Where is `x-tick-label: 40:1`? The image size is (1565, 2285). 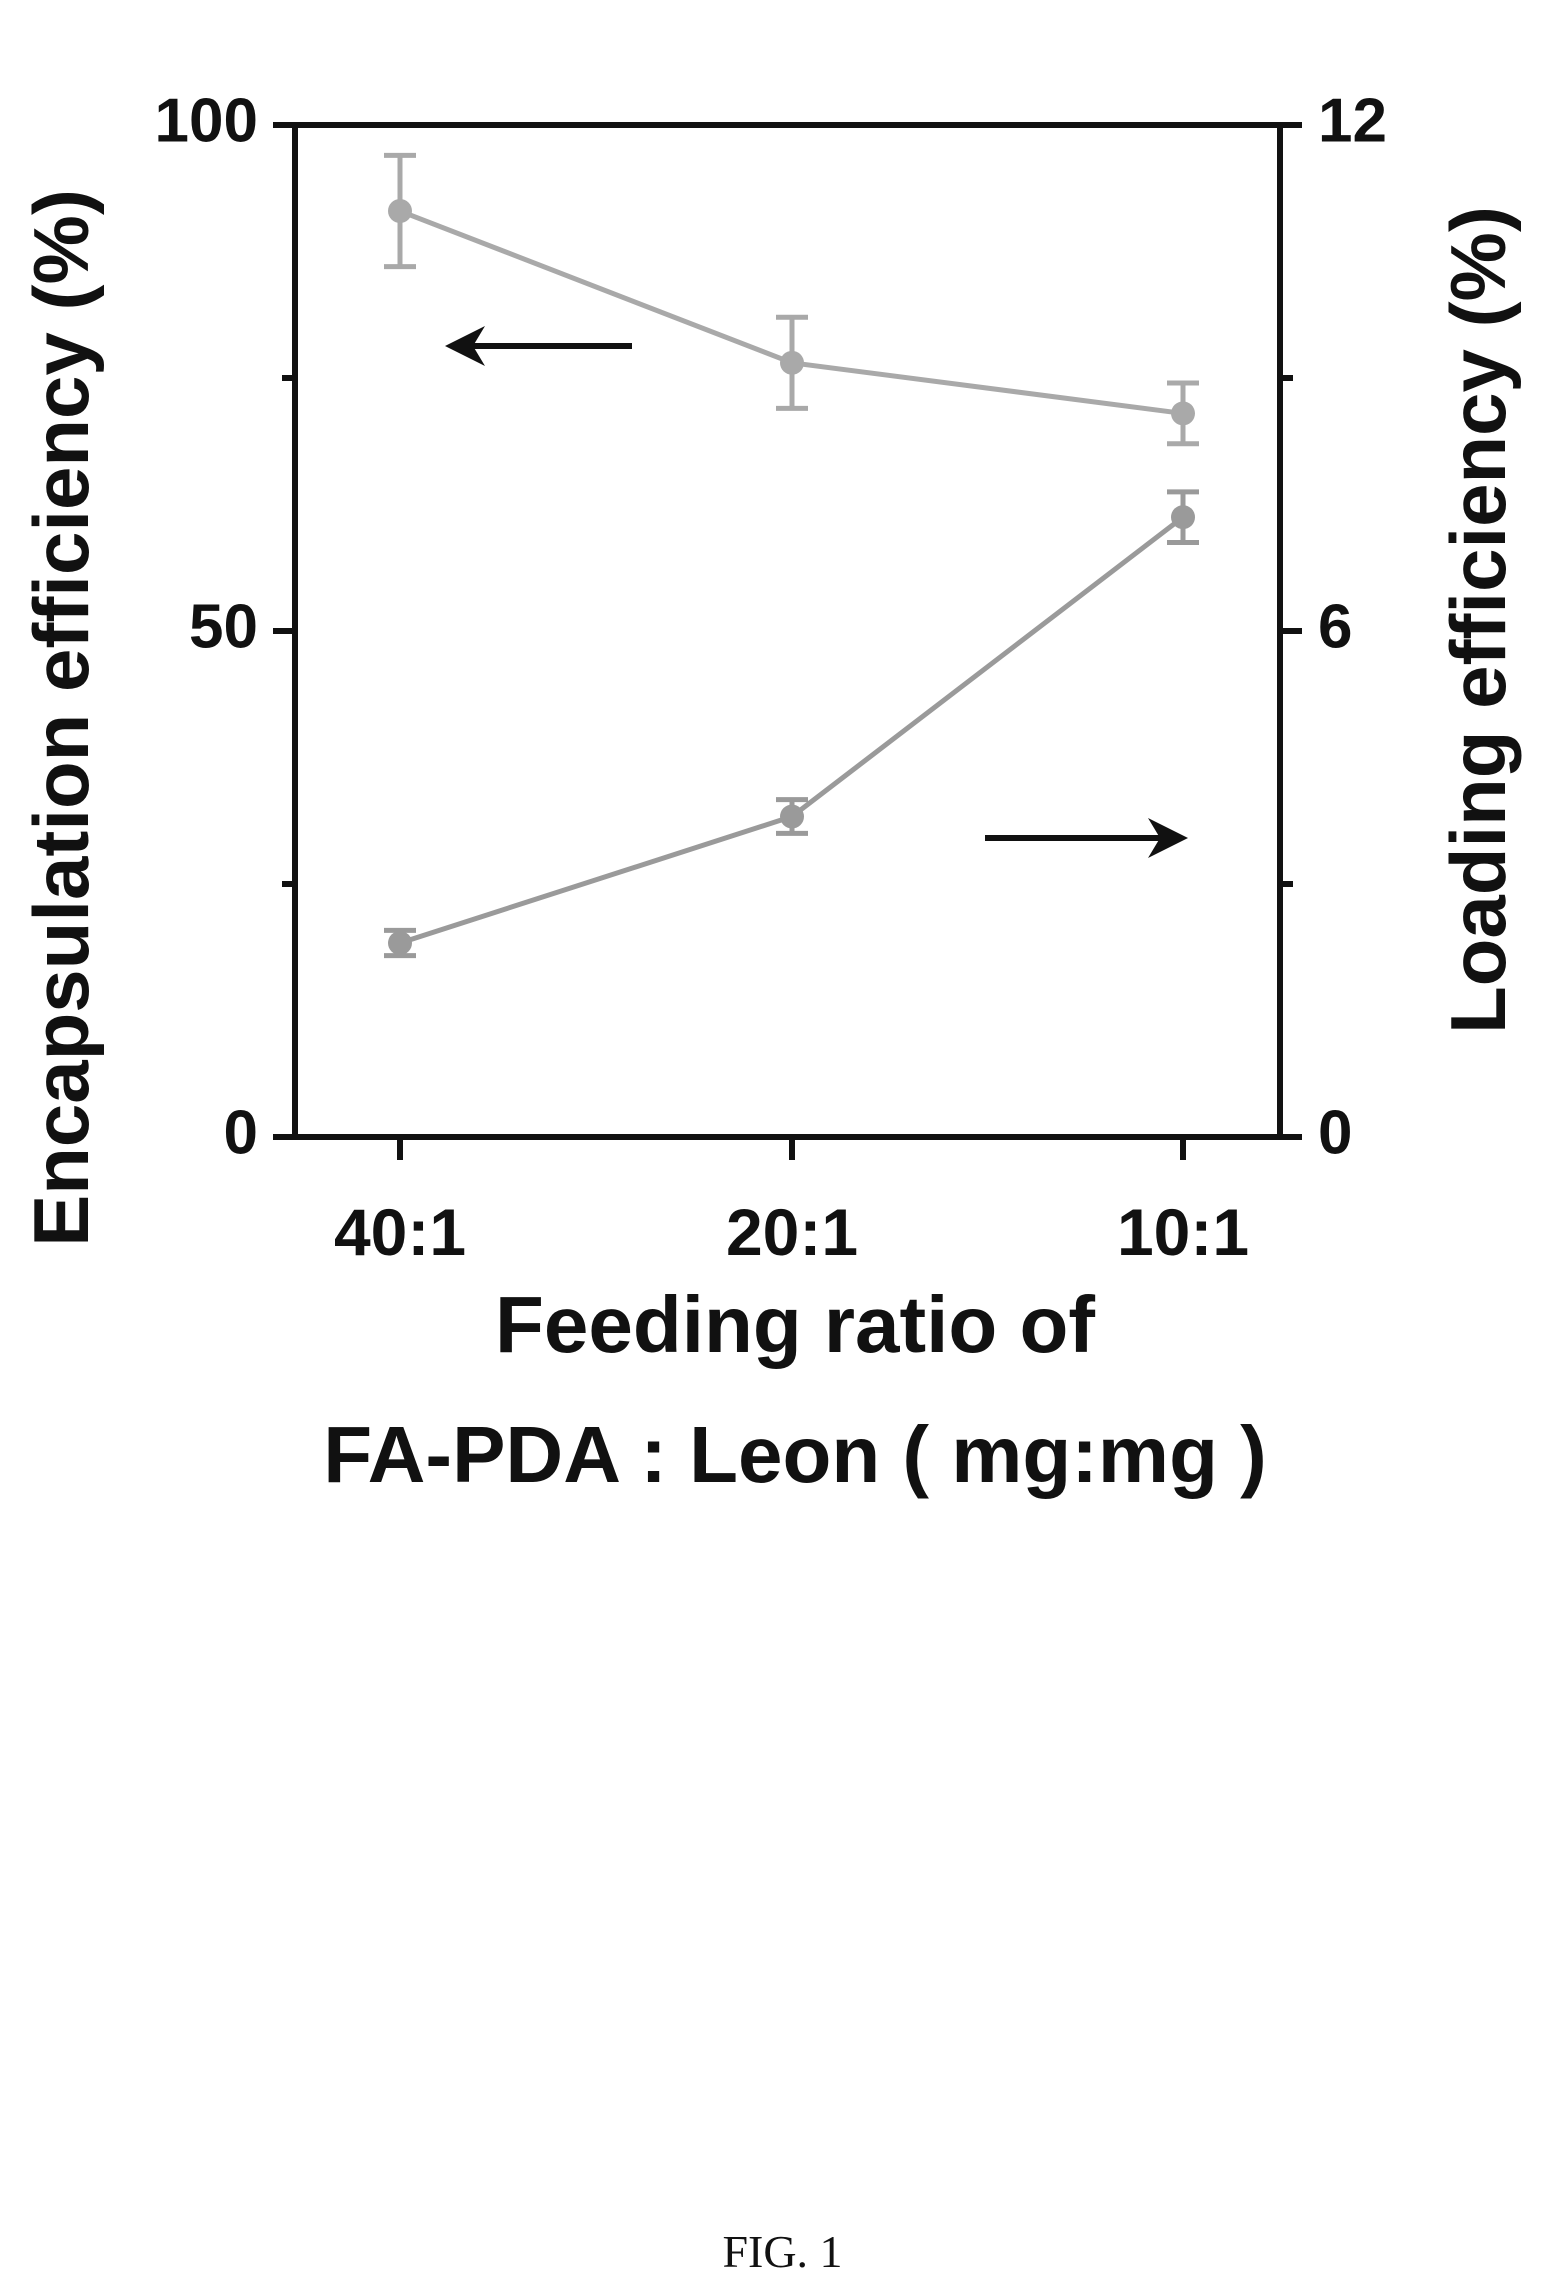
x-tick-label: 40:1 is located at coordinates (400, 1232).